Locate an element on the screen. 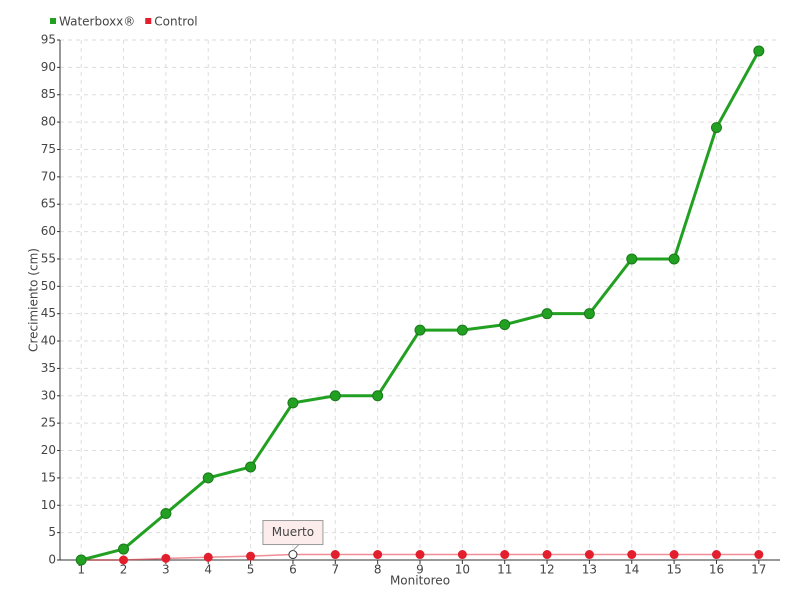 Image resolution: width=800 pixels, height=600 pixels. x-tick-label: 1 is located at coordinates (81, 570).